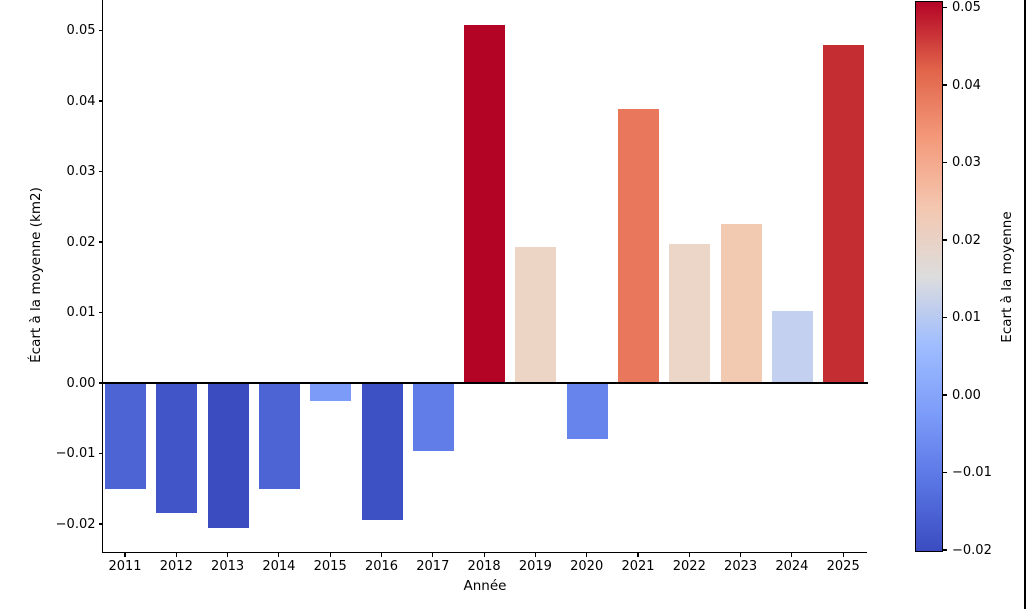 This screenshot has width=1027, height=609. I want to click on x-tick-label: 2023, so click(741, 566).